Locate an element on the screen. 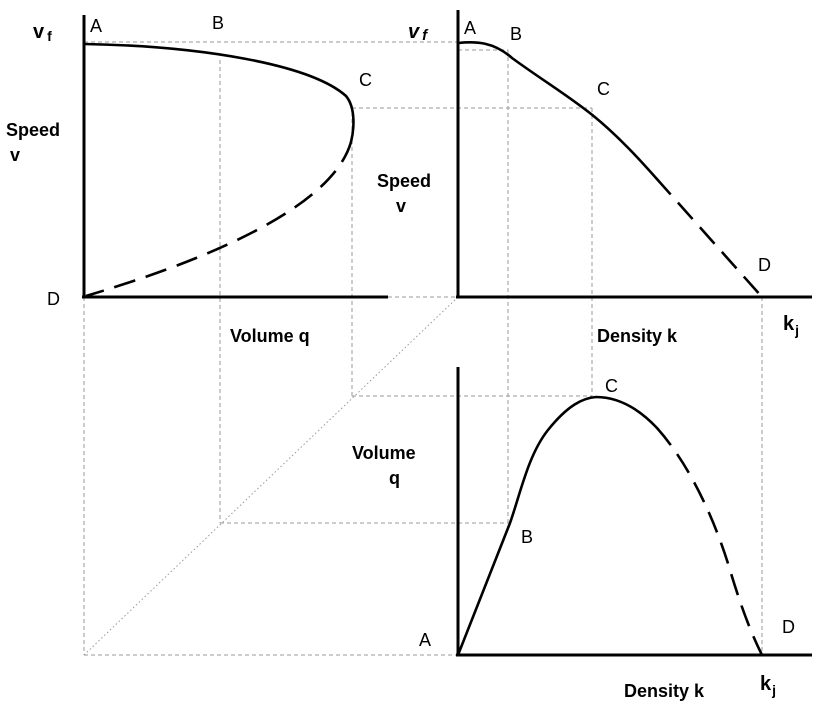 This screenshot has height=714, width=823. volume-density-y-label-line1: Volume is located at coordinates (384, 453).